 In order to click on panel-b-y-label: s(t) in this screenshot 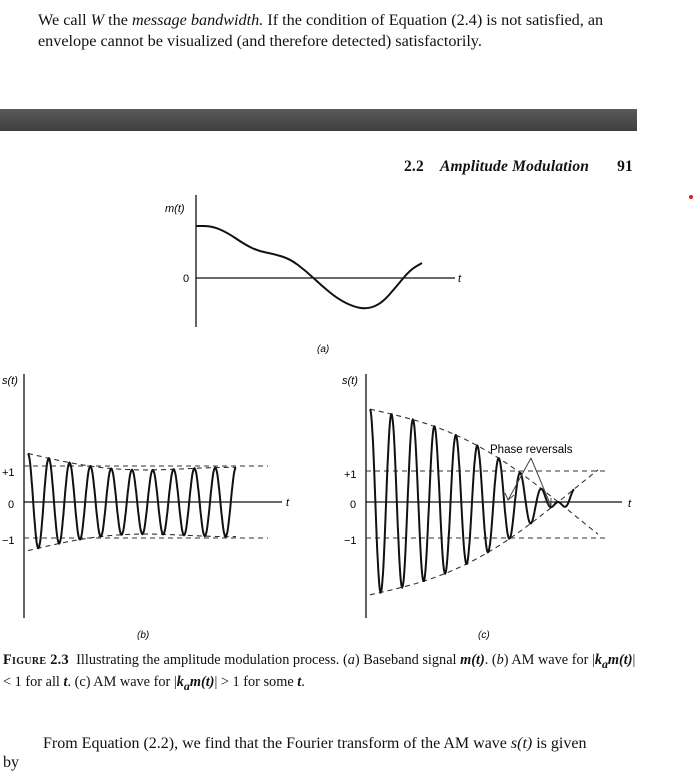, I will do `click(10, 381)`.